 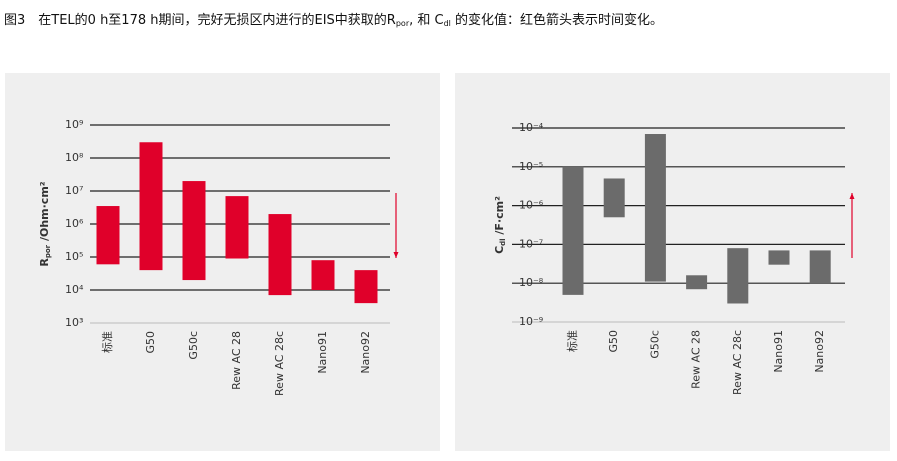 What do you see at coordinates (44, 213) in the screenshot?
I see `y-axis-label-part: /Ohm·cm²` at bounding box center [44, 213].